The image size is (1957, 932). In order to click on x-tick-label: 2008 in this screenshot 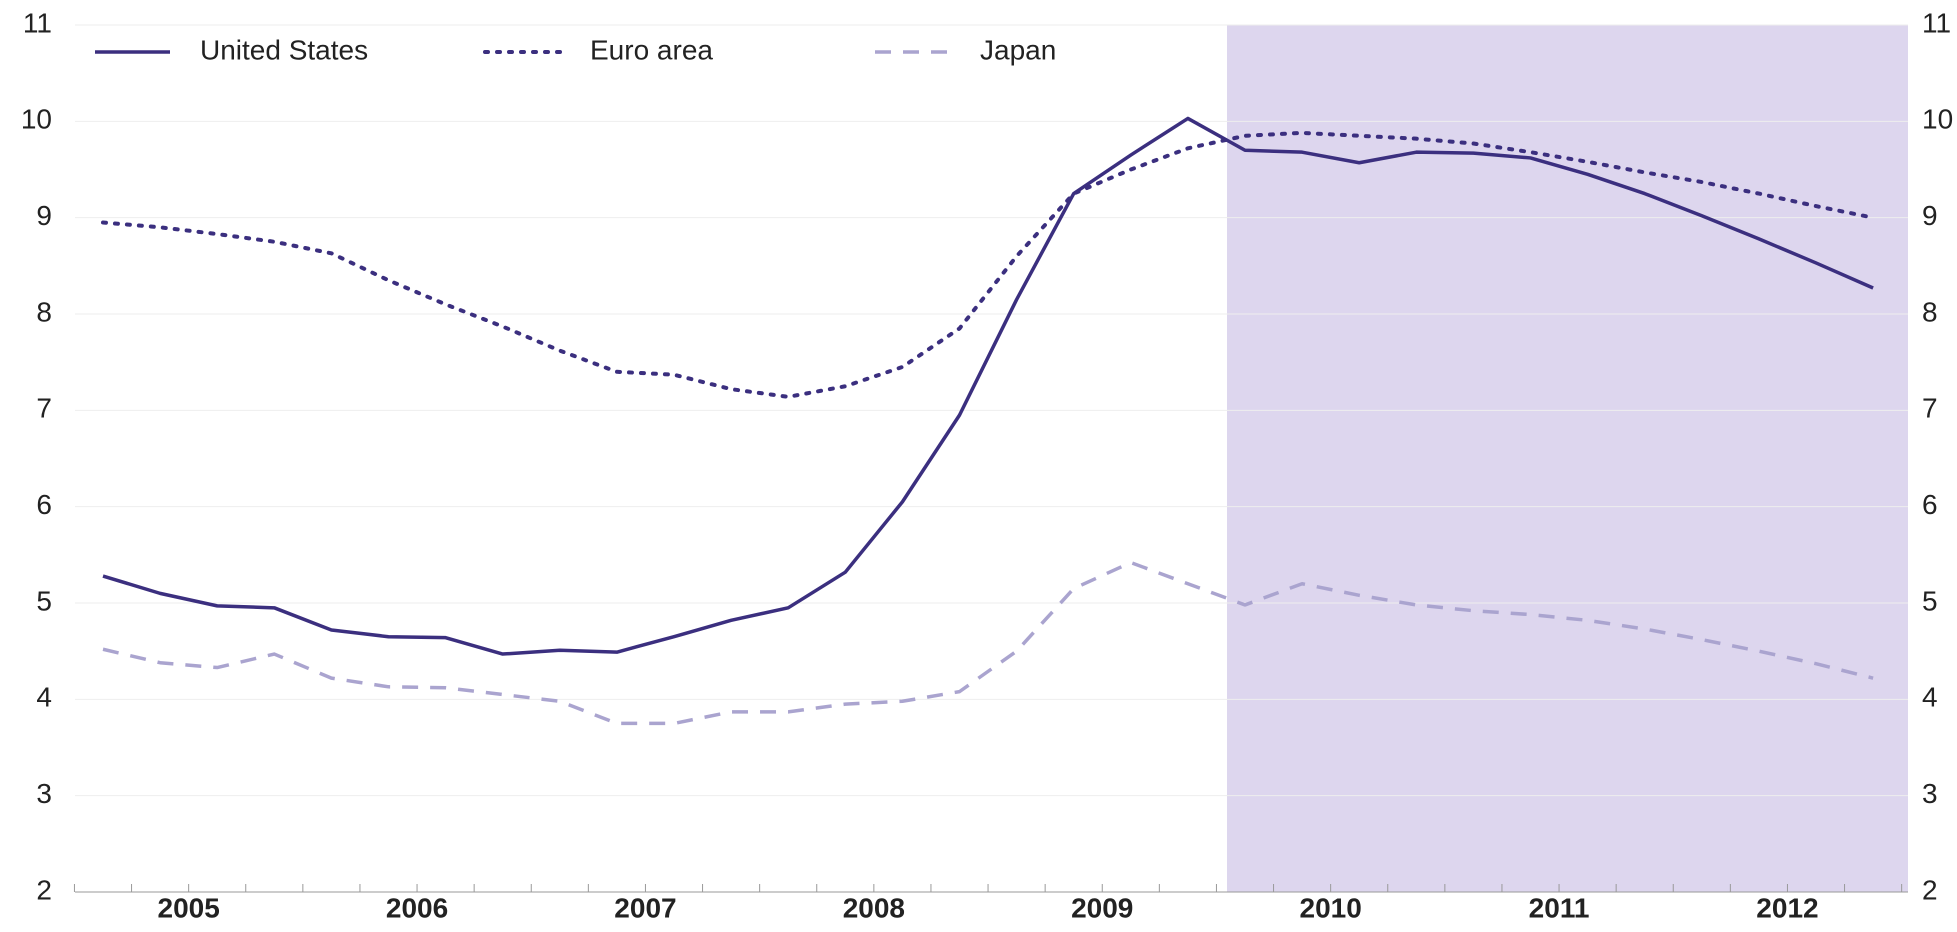, I will do `click(874, 907)`.